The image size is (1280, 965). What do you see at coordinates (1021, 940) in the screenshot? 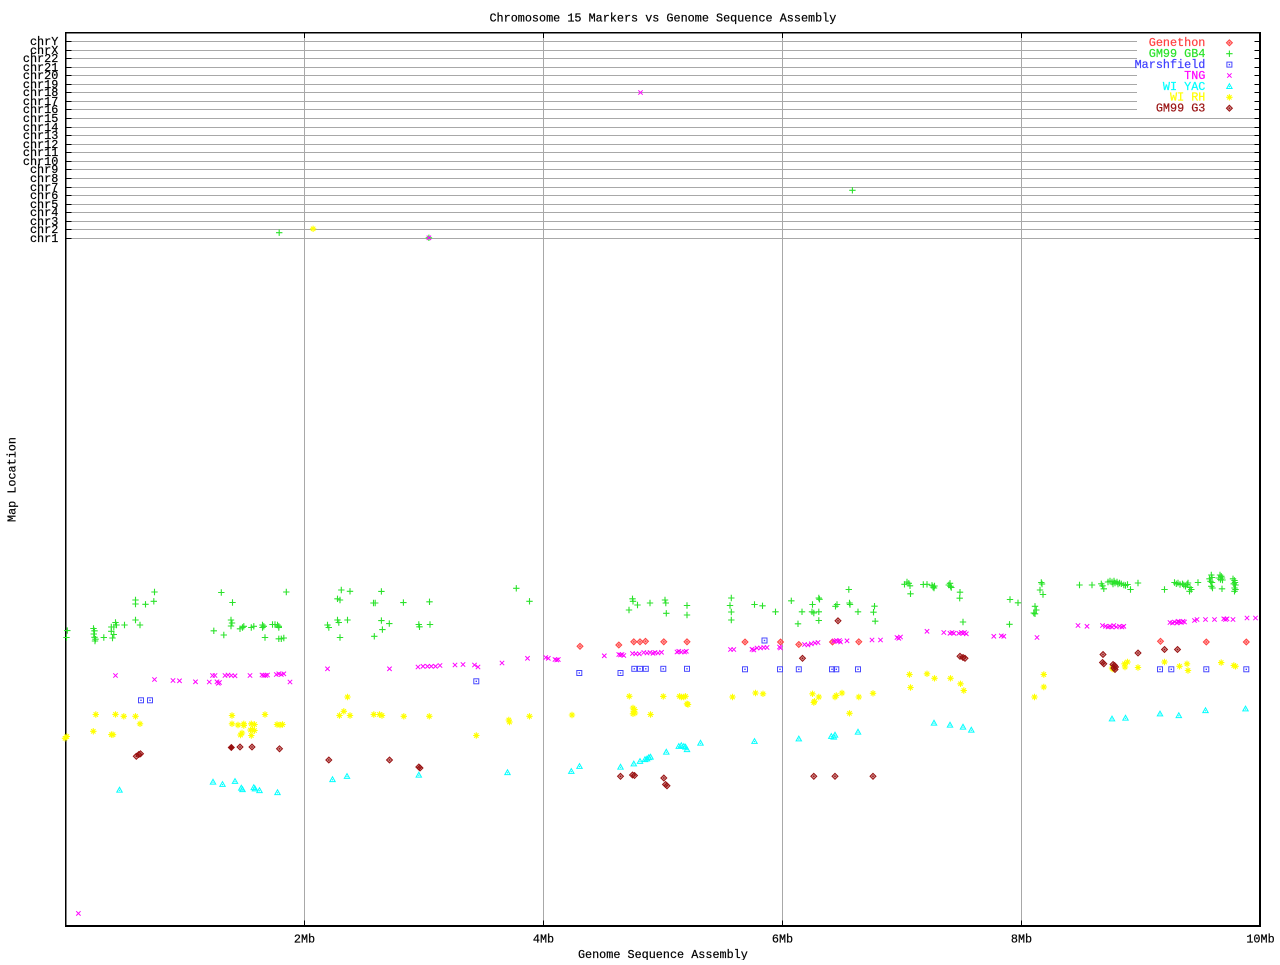
I see `svg-text: 8Mb` at bounding box center [1021, 940].